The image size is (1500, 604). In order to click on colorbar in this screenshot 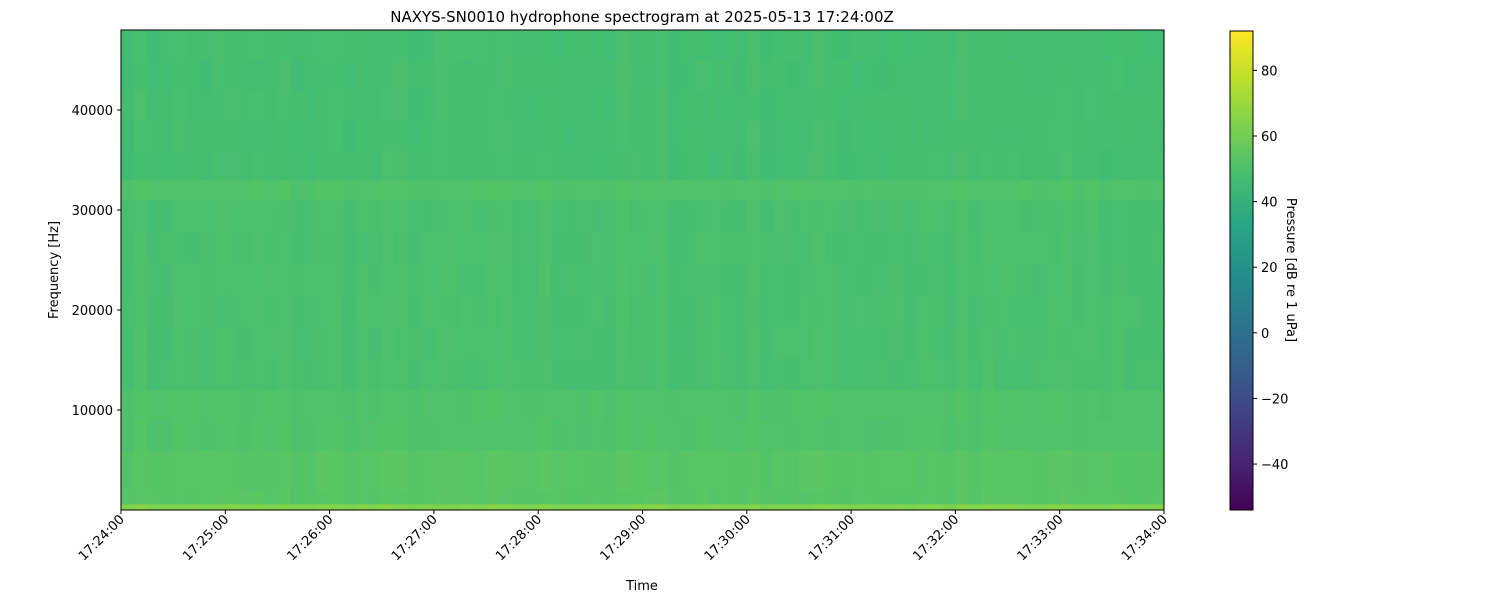, I will do `click(1241, 270)`.